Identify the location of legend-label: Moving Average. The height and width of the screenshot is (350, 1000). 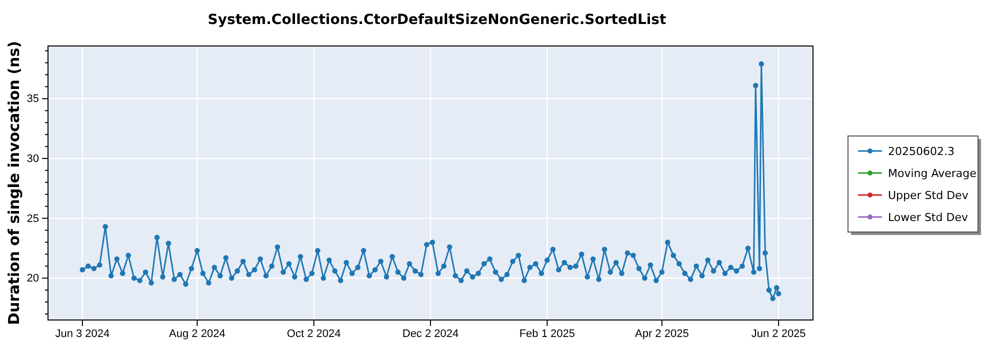
(932, 173).